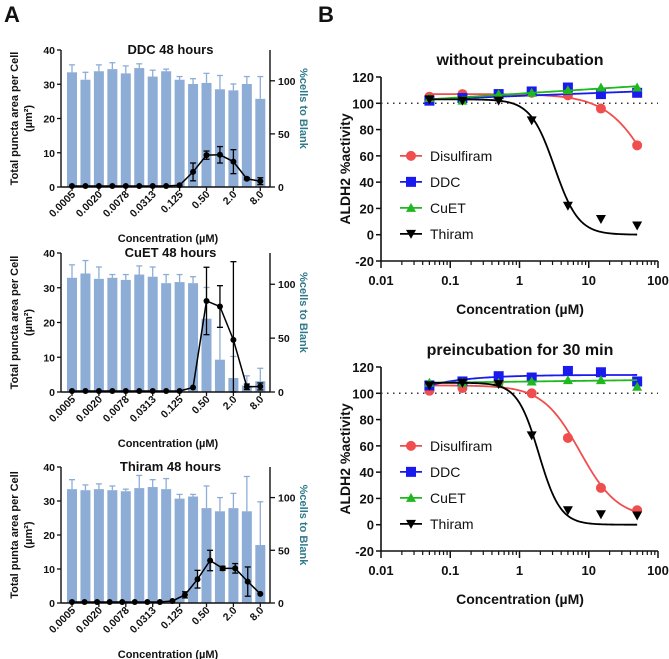  What do you see at coordinates (116, 409) in the screenshot?
I see `x-tick-label: 0.0078` at bounding box center [116, 409].